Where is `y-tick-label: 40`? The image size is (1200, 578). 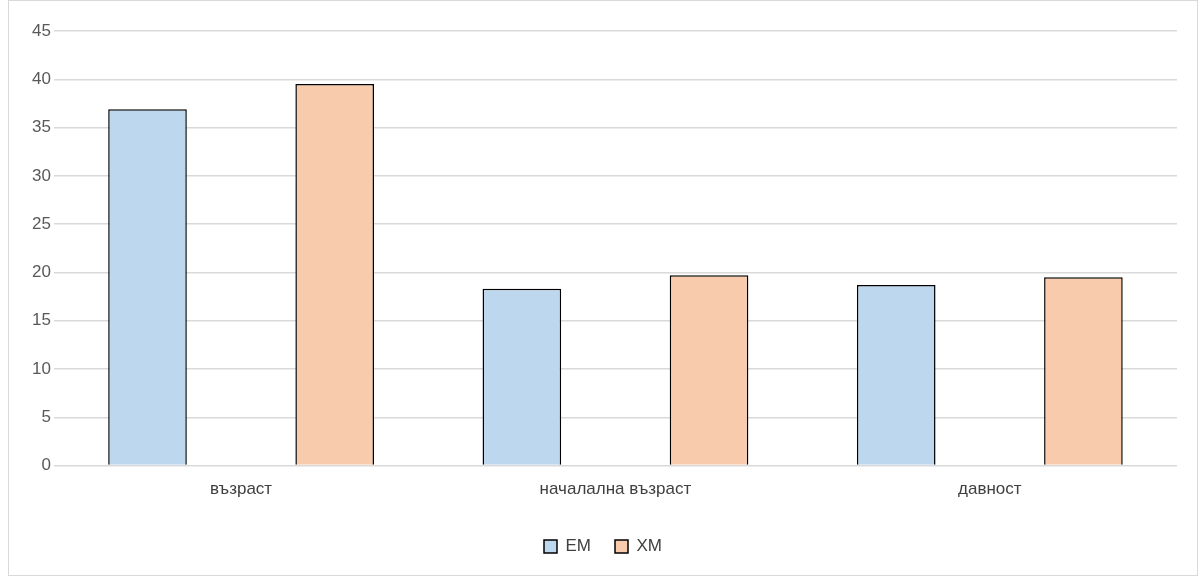 y-tick-label: 40 is located at coordinates (41, 78).